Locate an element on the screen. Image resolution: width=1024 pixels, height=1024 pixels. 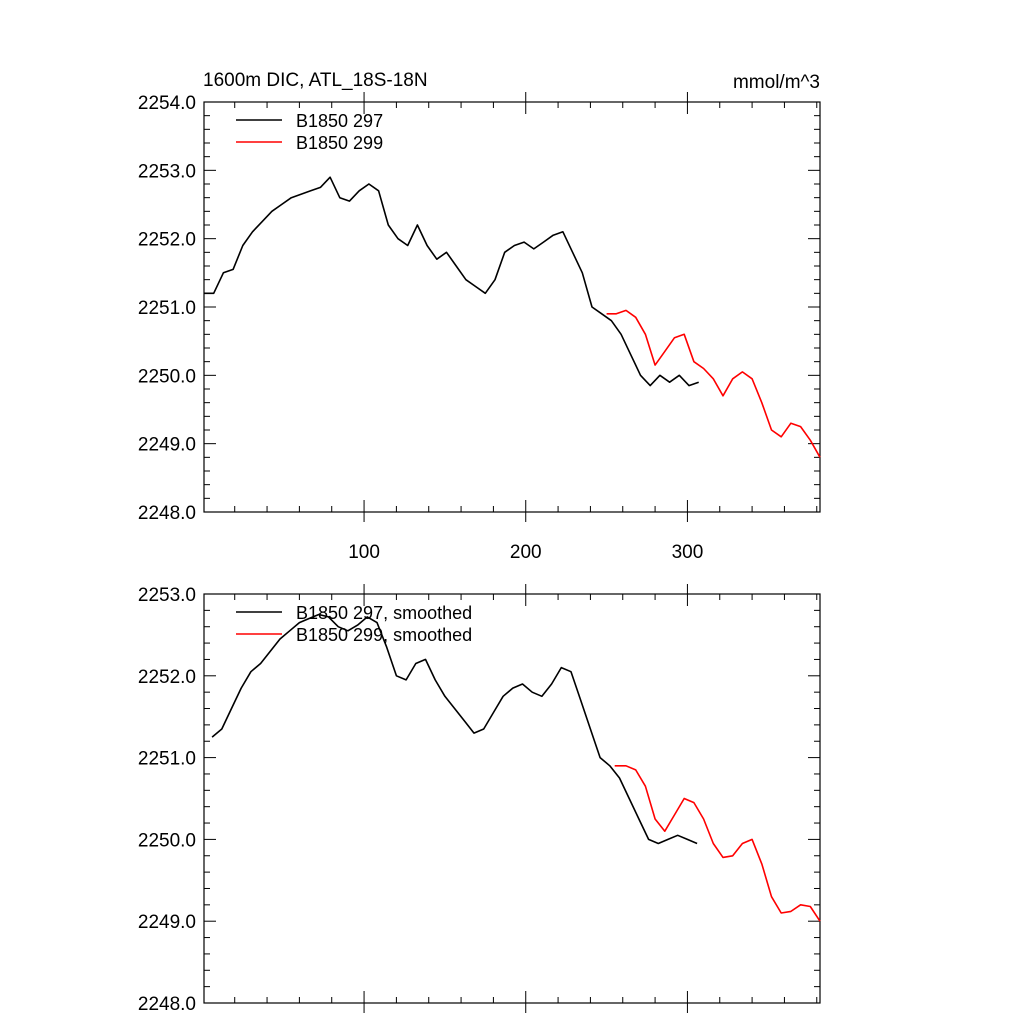
legend-label: B1850 299, smoothed is located at coordinates (384, 635).